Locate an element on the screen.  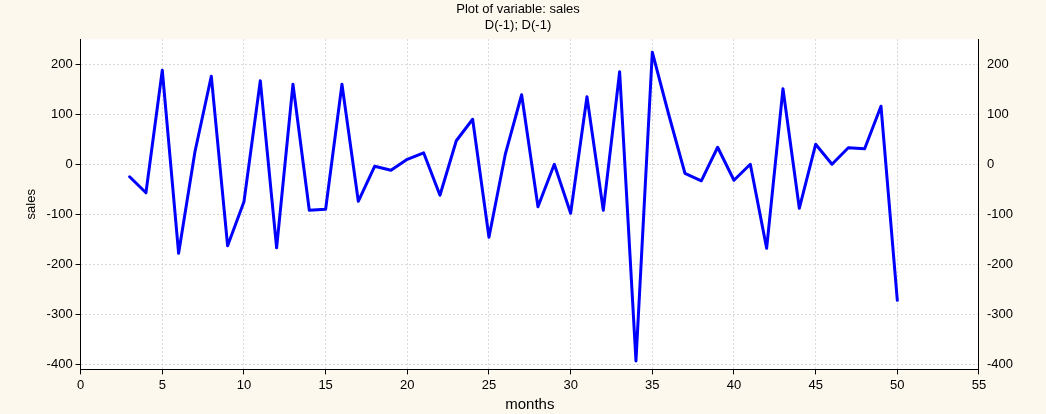
x-tick-label: 15 is located at coordinates (325, 384).